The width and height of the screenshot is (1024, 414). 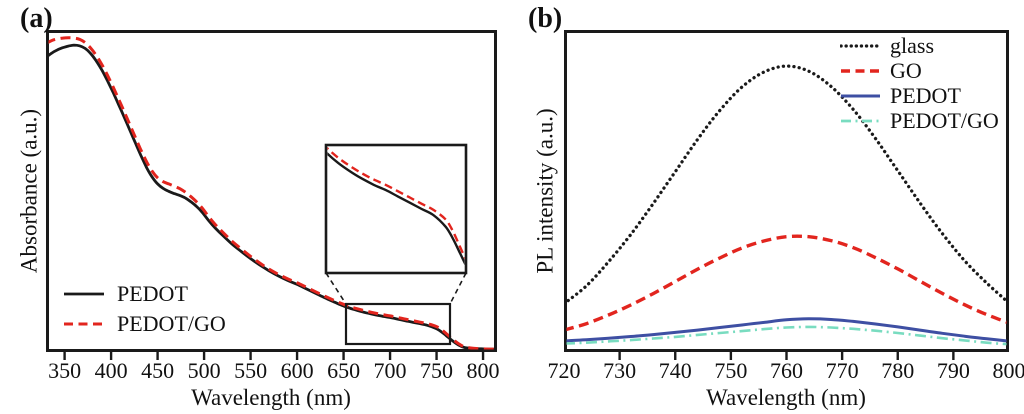 I want to click on x-tick-label: 760, so click(x=786, y=370).